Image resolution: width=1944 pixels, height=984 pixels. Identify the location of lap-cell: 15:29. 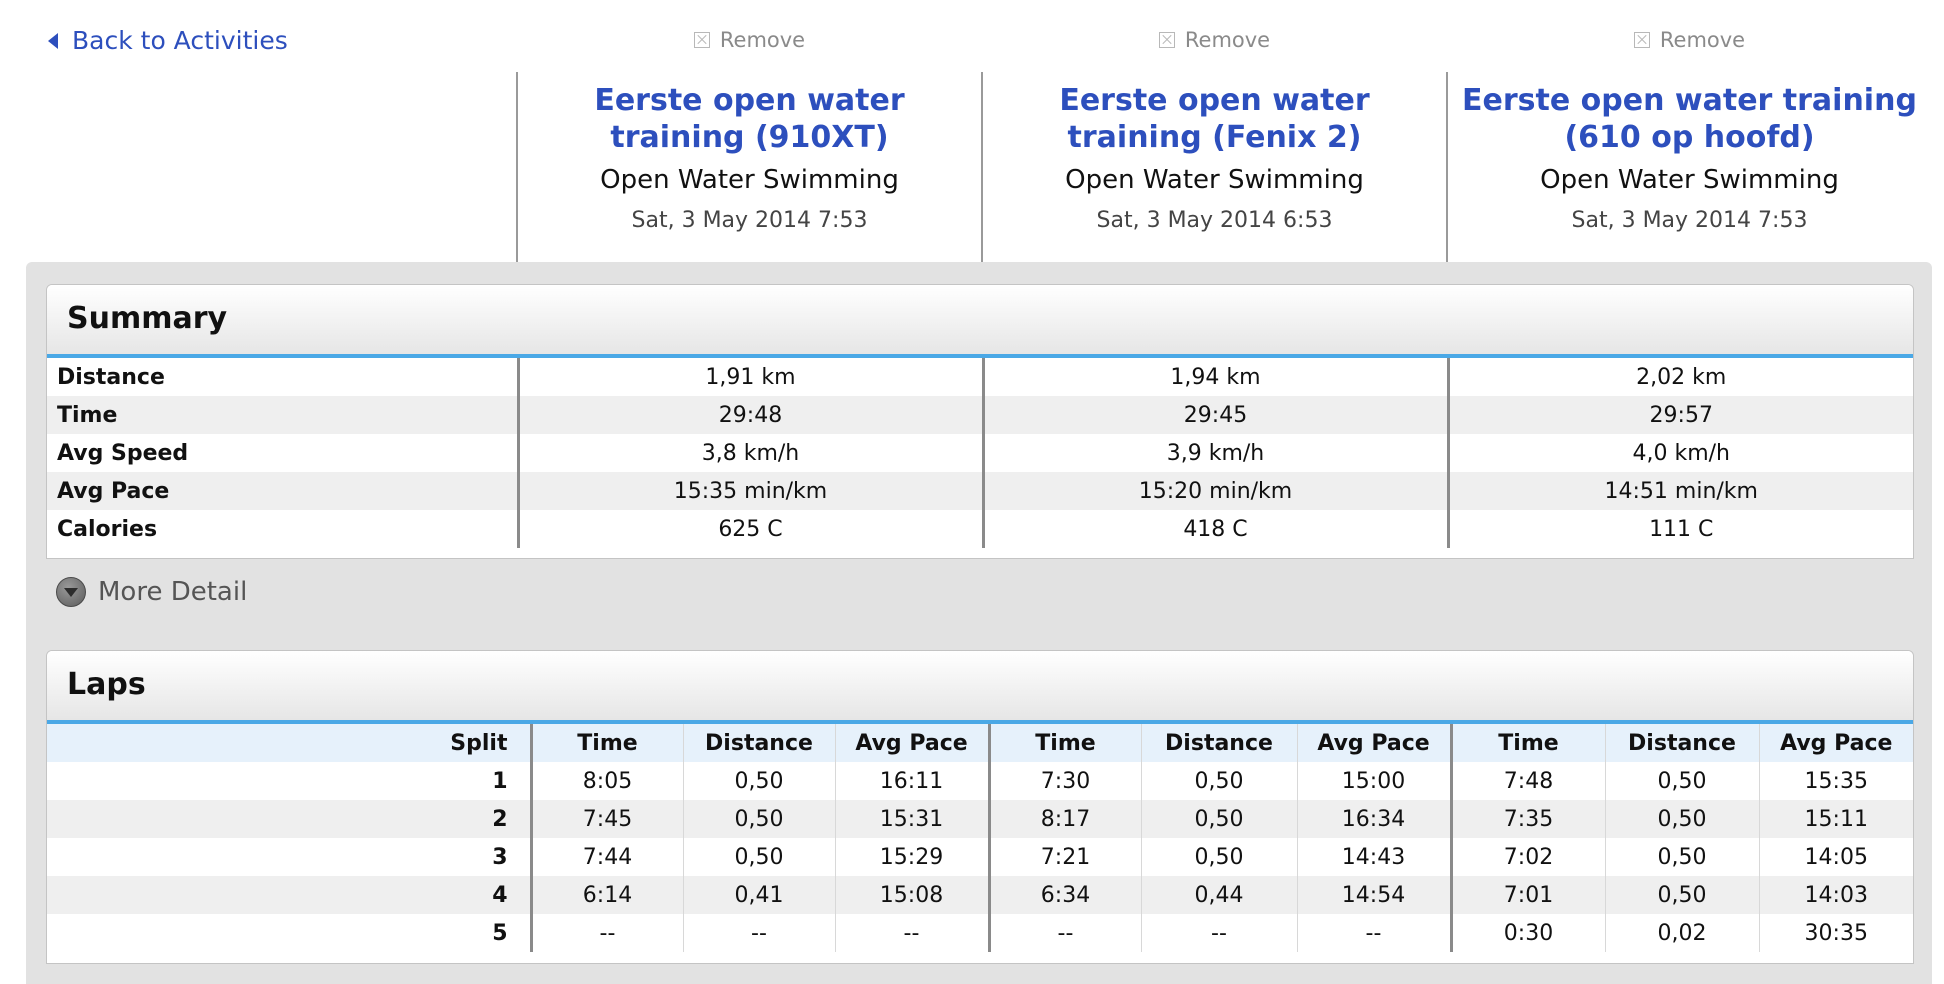
(911, 857).